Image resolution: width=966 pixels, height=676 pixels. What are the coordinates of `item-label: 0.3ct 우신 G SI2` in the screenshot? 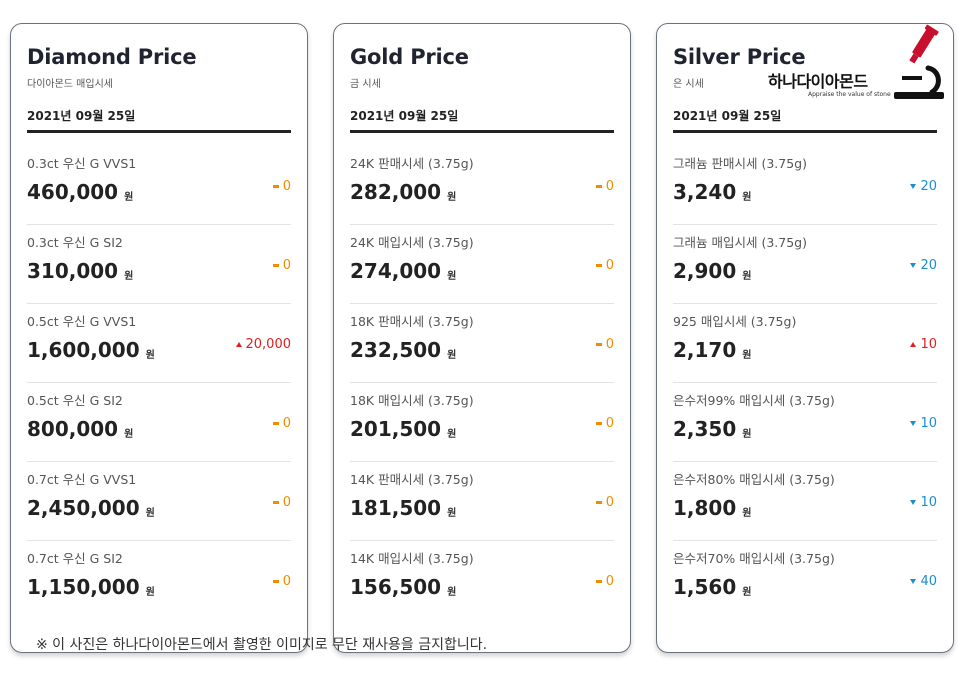 It's located at (75, 242).